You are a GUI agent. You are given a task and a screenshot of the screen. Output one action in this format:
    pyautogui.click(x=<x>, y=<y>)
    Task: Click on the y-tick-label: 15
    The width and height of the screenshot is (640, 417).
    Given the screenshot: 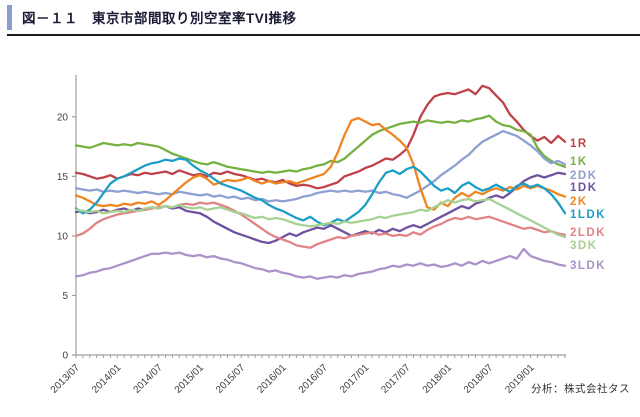 What is the action you would take?
    pyautogui.click(x=63, y=177)
    